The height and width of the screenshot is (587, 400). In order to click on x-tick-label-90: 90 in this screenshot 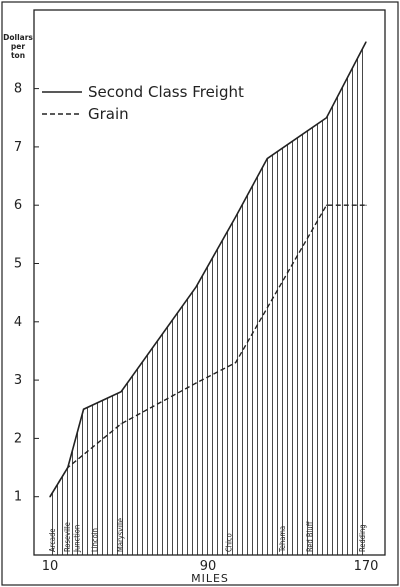, I will do `click(208, 566)`.